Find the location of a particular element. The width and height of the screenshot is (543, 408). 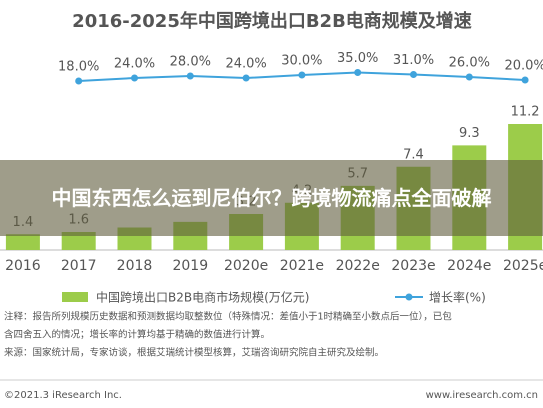

data-label: 26.0% is located at coordinates (469, 63).